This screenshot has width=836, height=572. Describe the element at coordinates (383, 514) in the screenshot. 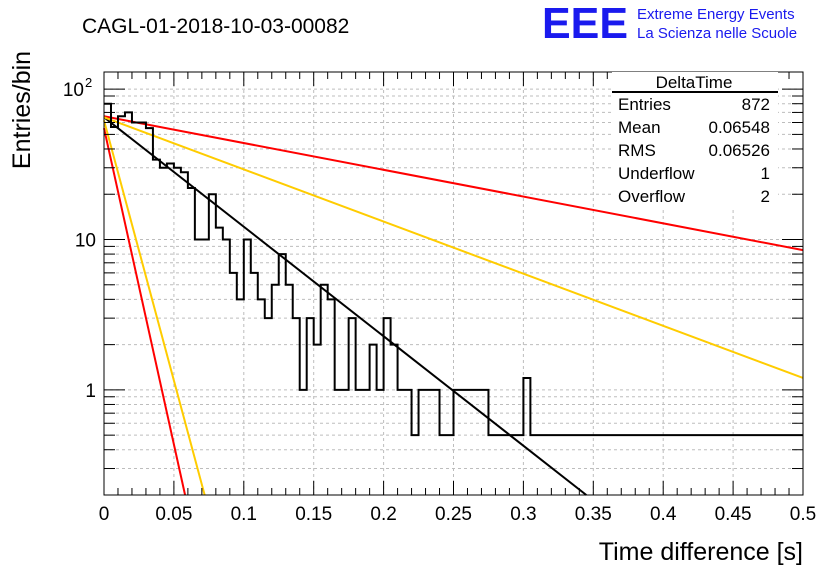

I see `x-tick-label: 0.2` at that location.